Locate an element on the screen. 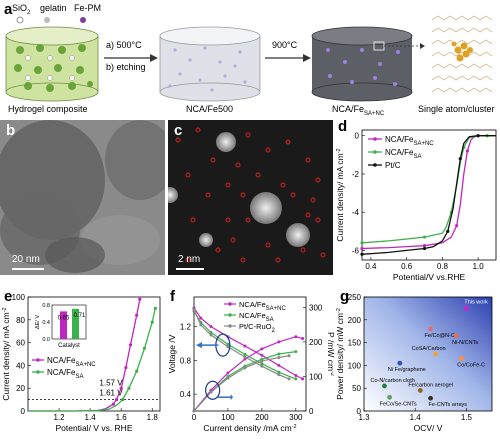  panel-g-ytick-label: 0 is located at coordinates (359, 411).